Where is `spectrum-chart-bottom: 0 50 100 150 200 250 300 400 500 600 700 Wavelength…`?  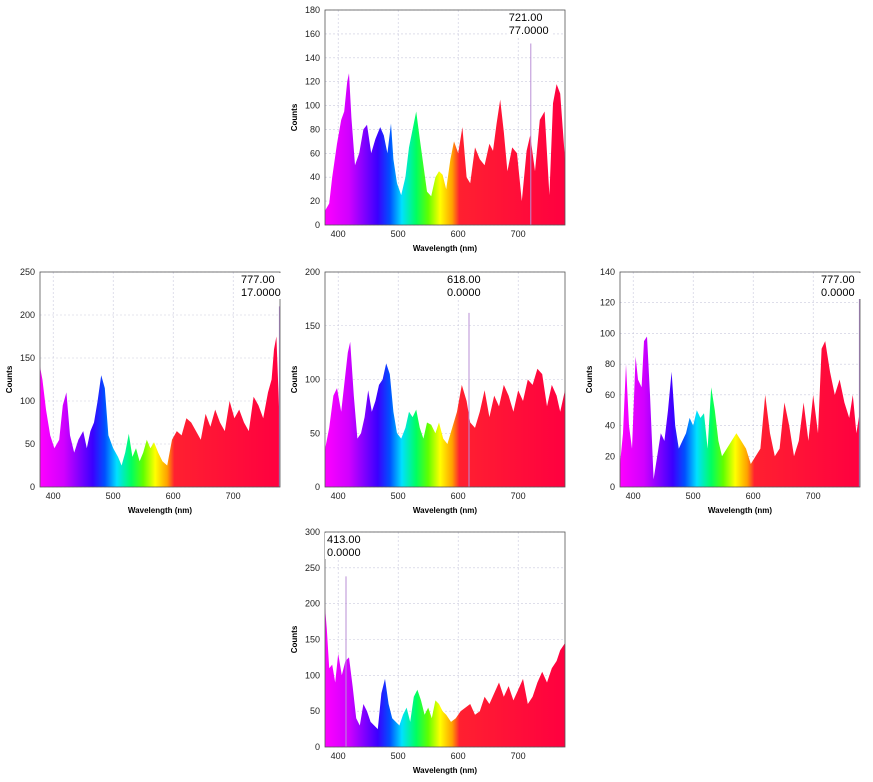
spectrum-chart-bottom: 0 50 100 150 200 250 300 400 500 600 700 Wavelength… is located at coordinates (428, 651).